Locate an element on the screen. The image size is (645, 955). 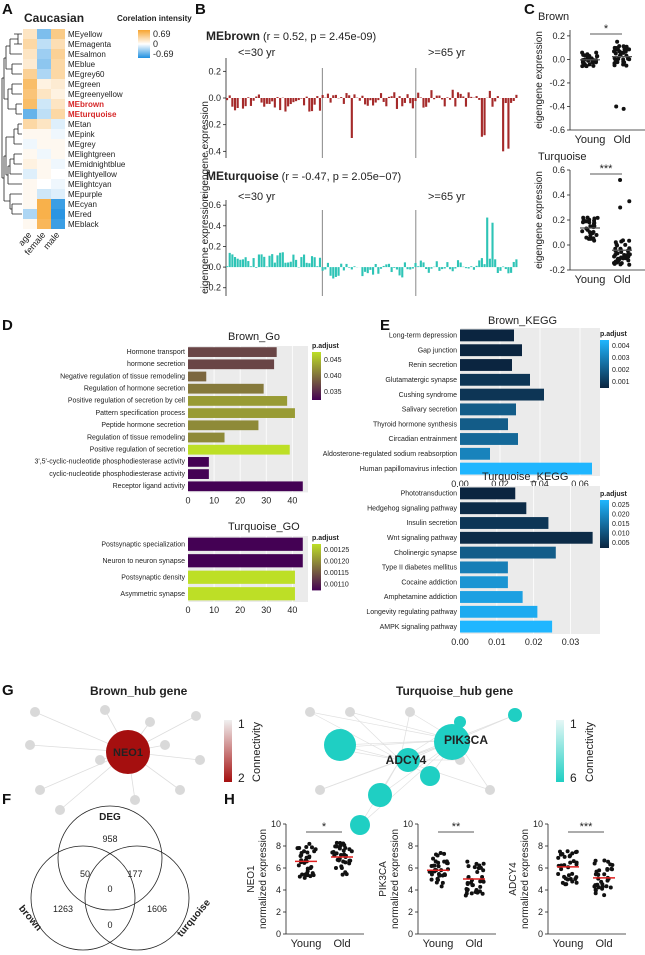
legend-tick-label: 0.00125 is located at coordinates (336, 550).